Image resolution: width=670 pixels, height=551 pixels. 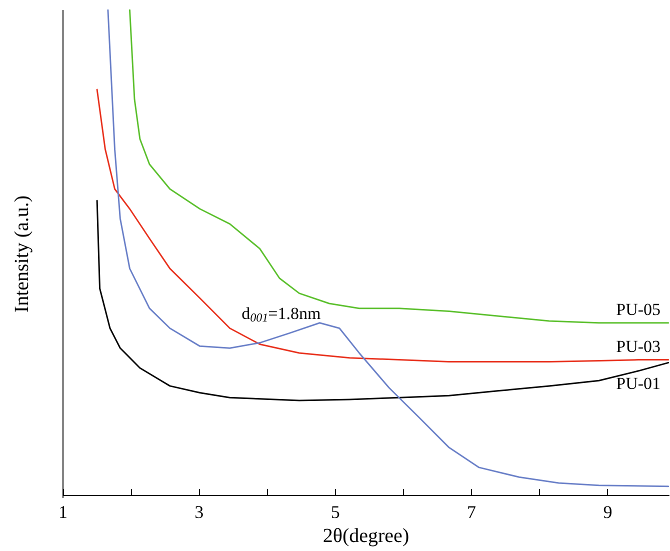 What do you see at coordinates (607, 512) in the screenshot?
I see `x-tick-label: 9` at bounding box center [607, 512].